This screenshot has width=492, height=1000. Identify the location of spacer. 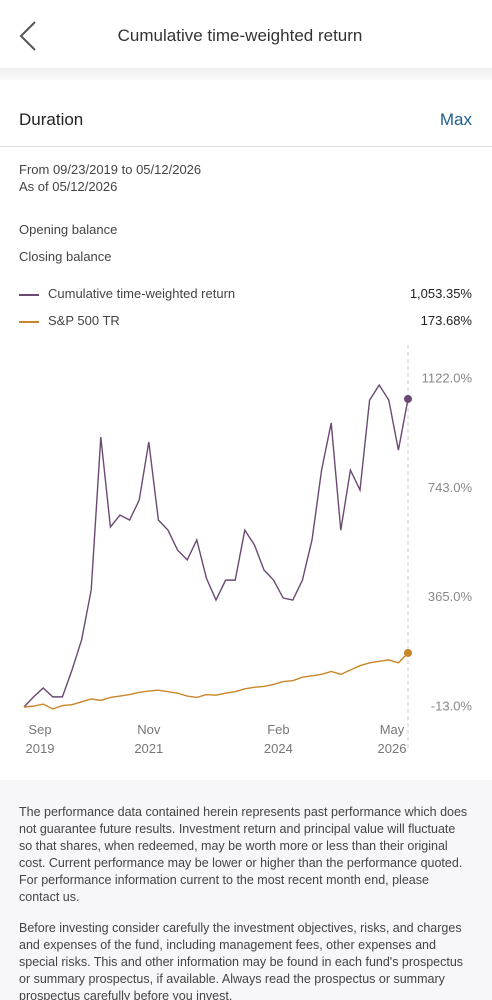
(246, 792).